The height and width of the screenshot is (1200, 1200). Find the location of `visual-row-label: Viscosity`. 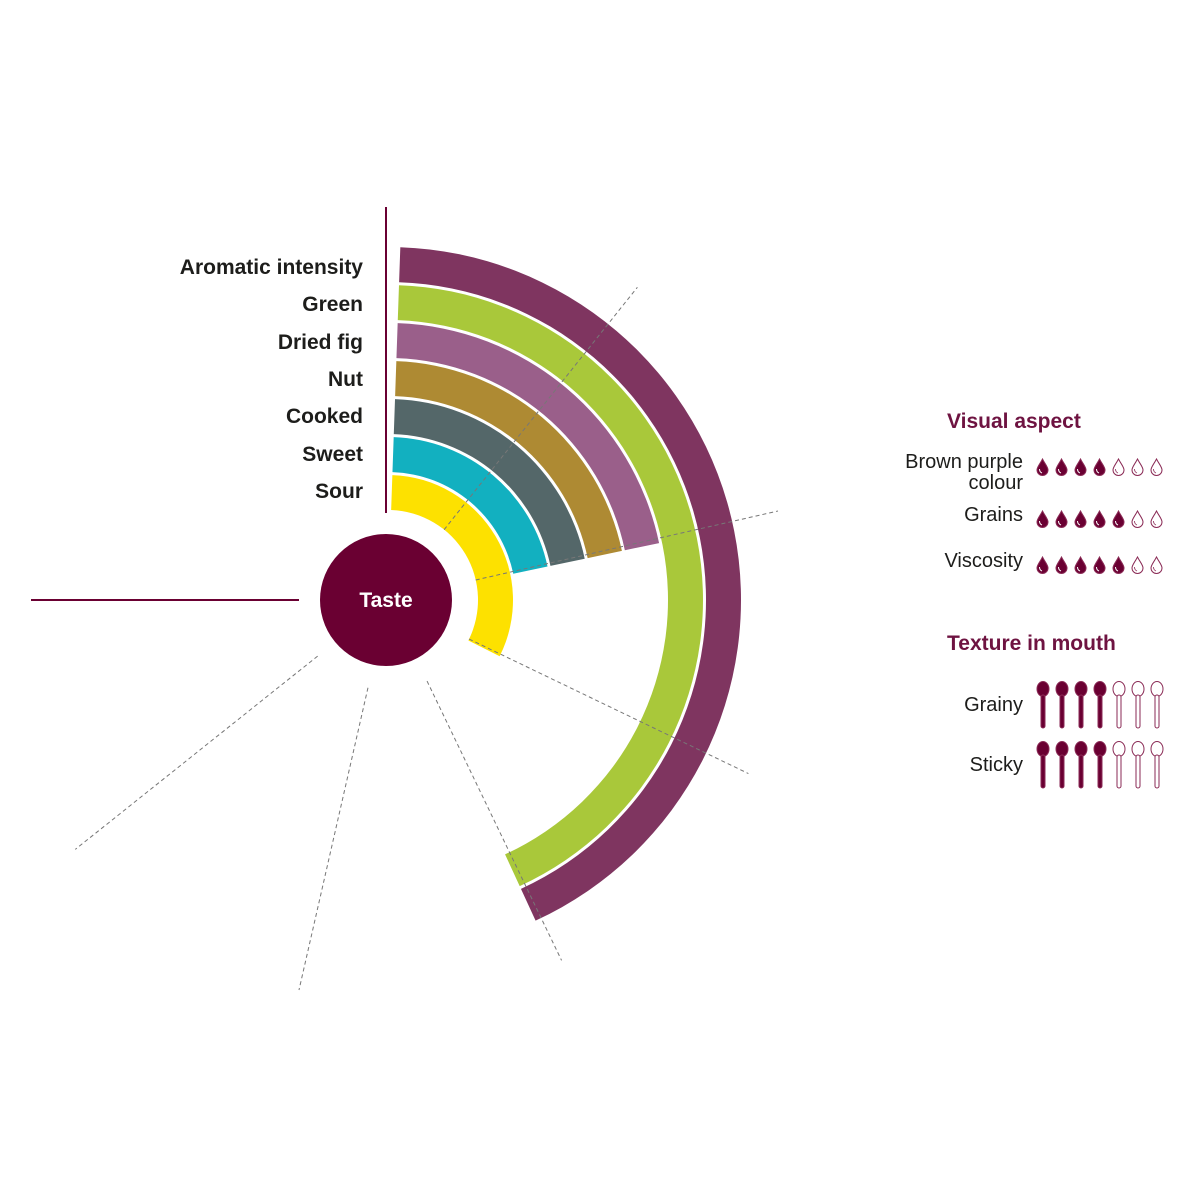

visual-row-label: Viscosity is located at coordinates (983, 561).